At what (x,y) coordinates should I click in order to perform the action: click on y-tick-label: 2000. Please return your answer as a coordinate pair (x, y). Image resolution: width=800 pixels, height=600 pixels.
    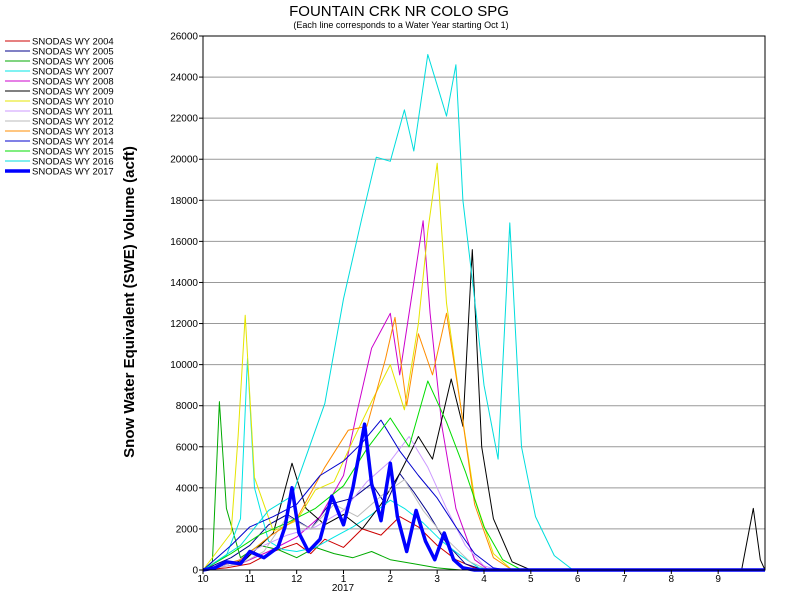
    Looking at the image, I should click on (187, 529).